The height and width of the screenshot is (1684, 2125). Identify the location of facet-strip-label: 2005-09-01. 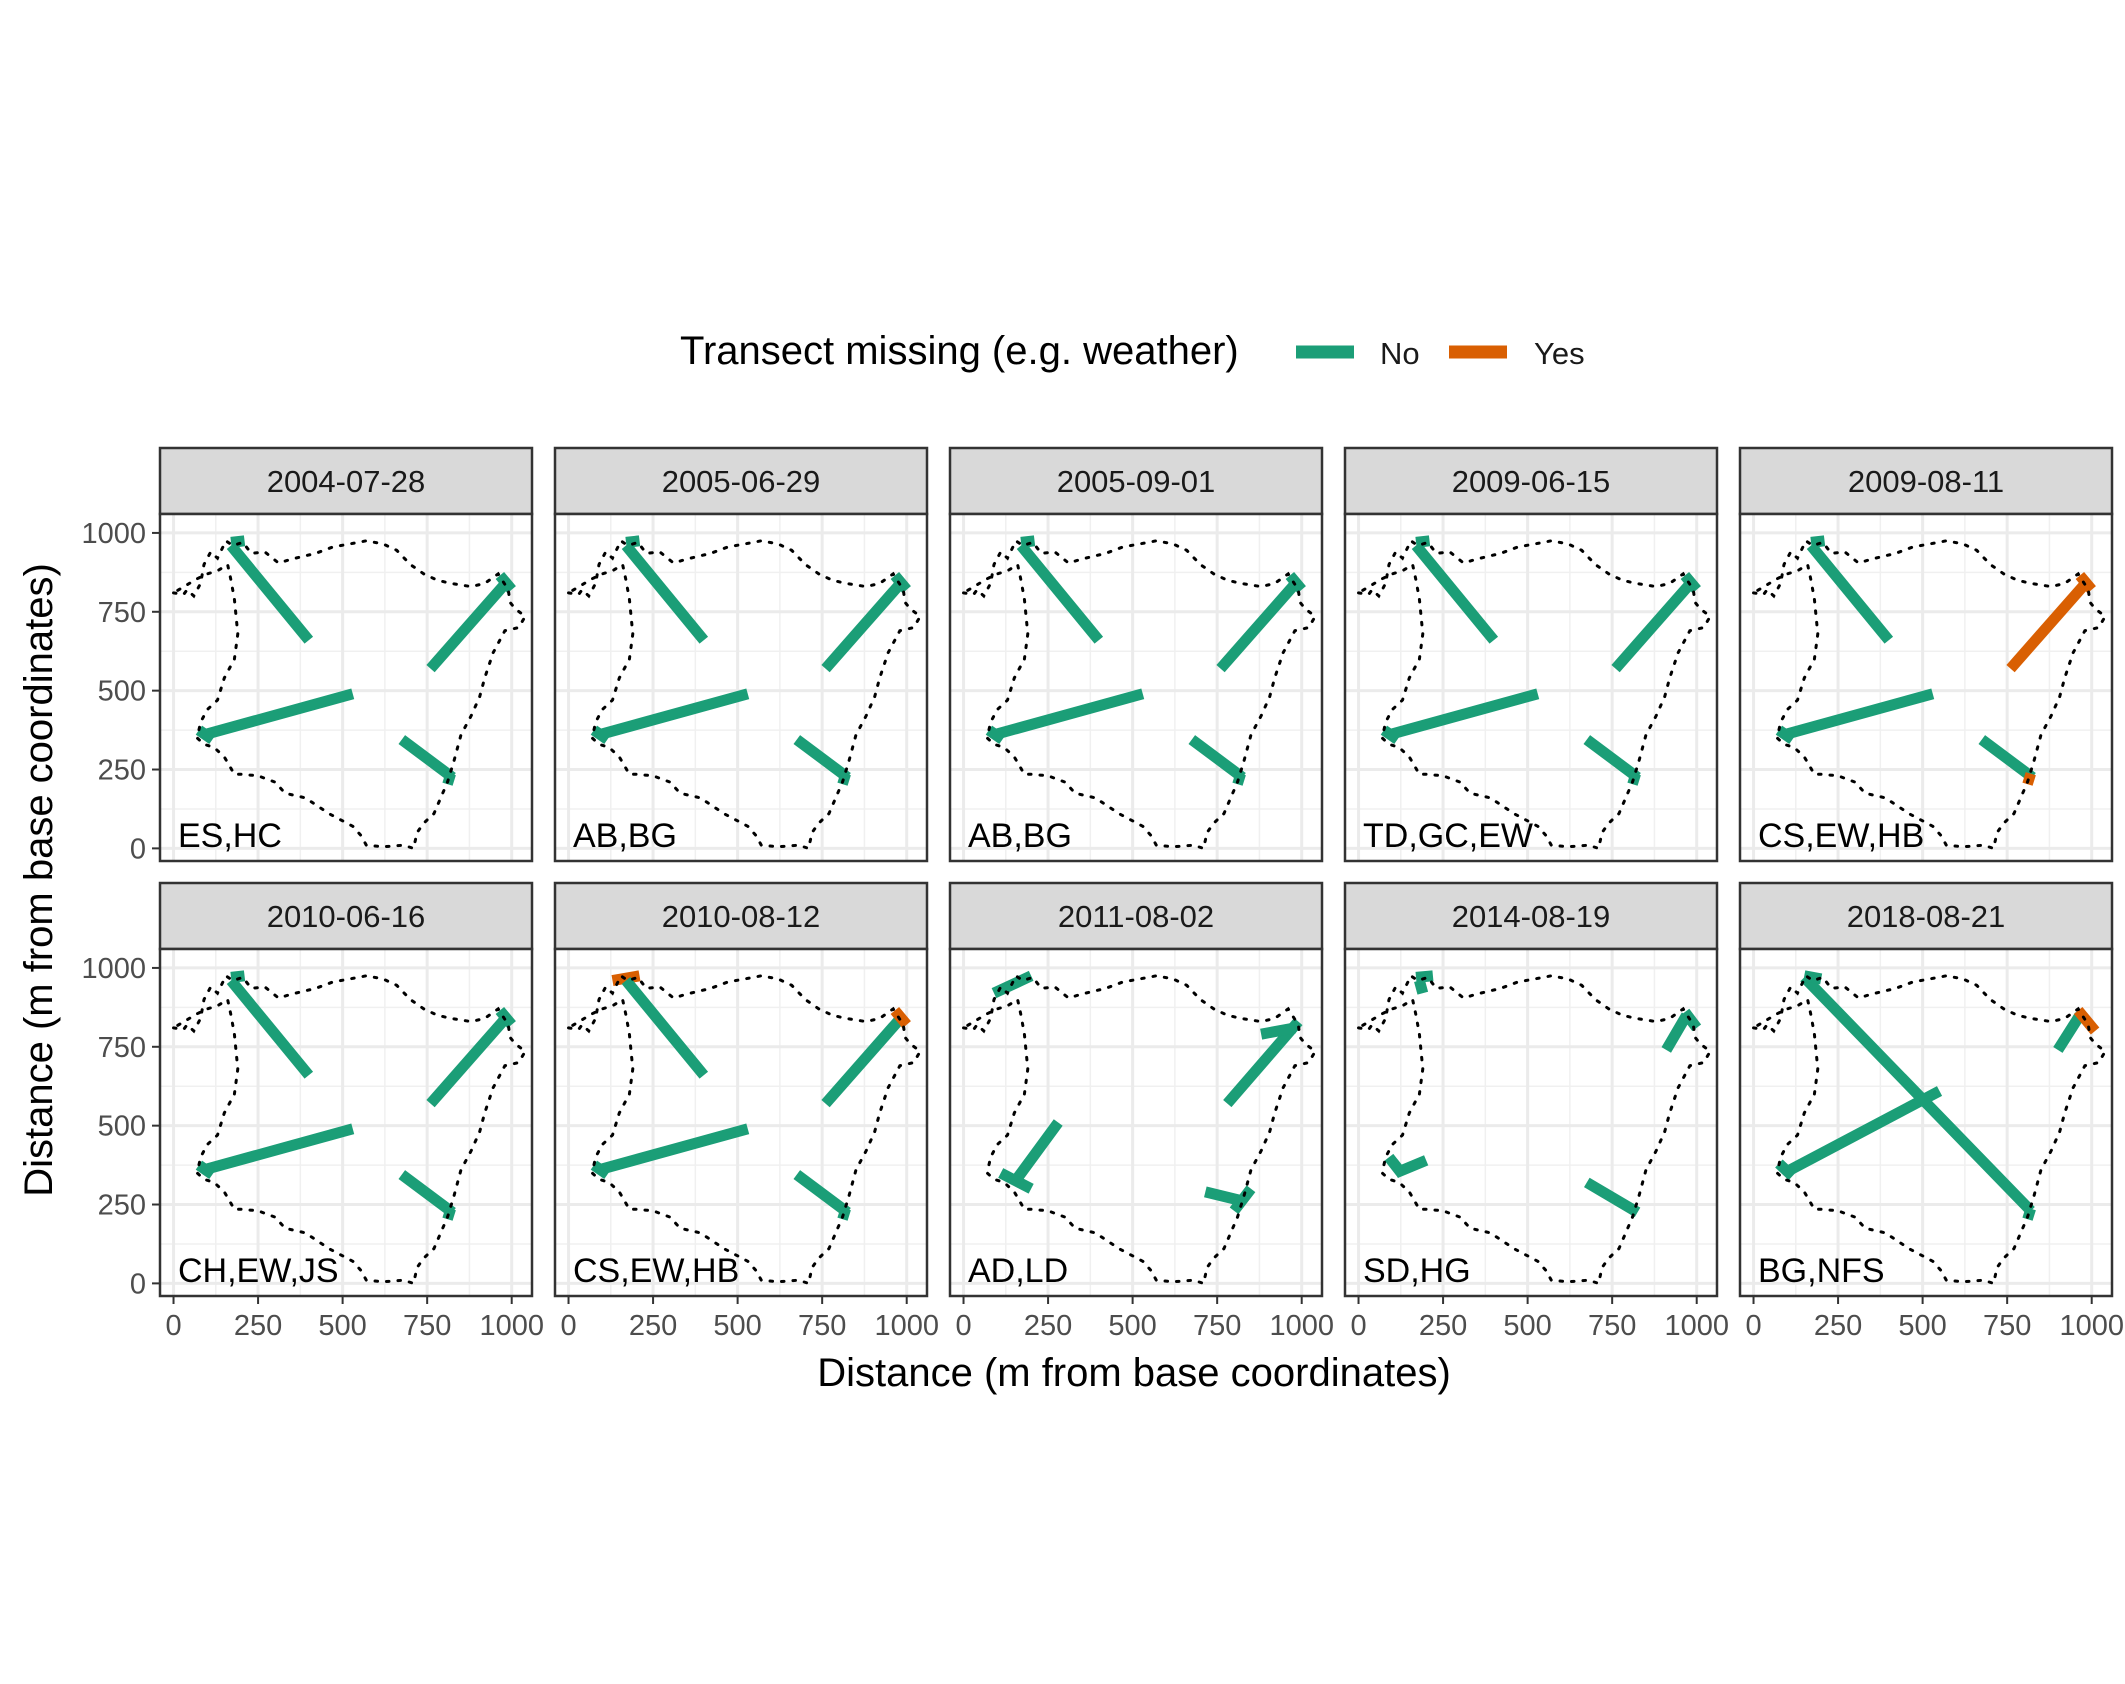
(1136, 481).